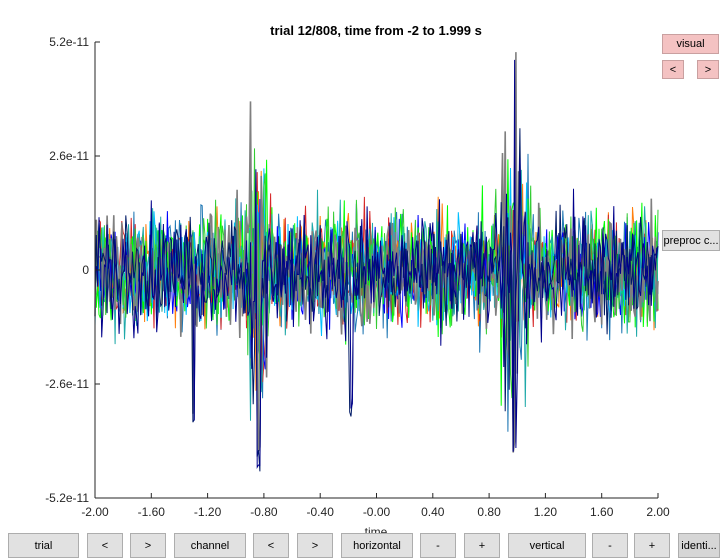 The image size is (728, 559). I want to click on vertical-button: vertical, so click(547, 545).